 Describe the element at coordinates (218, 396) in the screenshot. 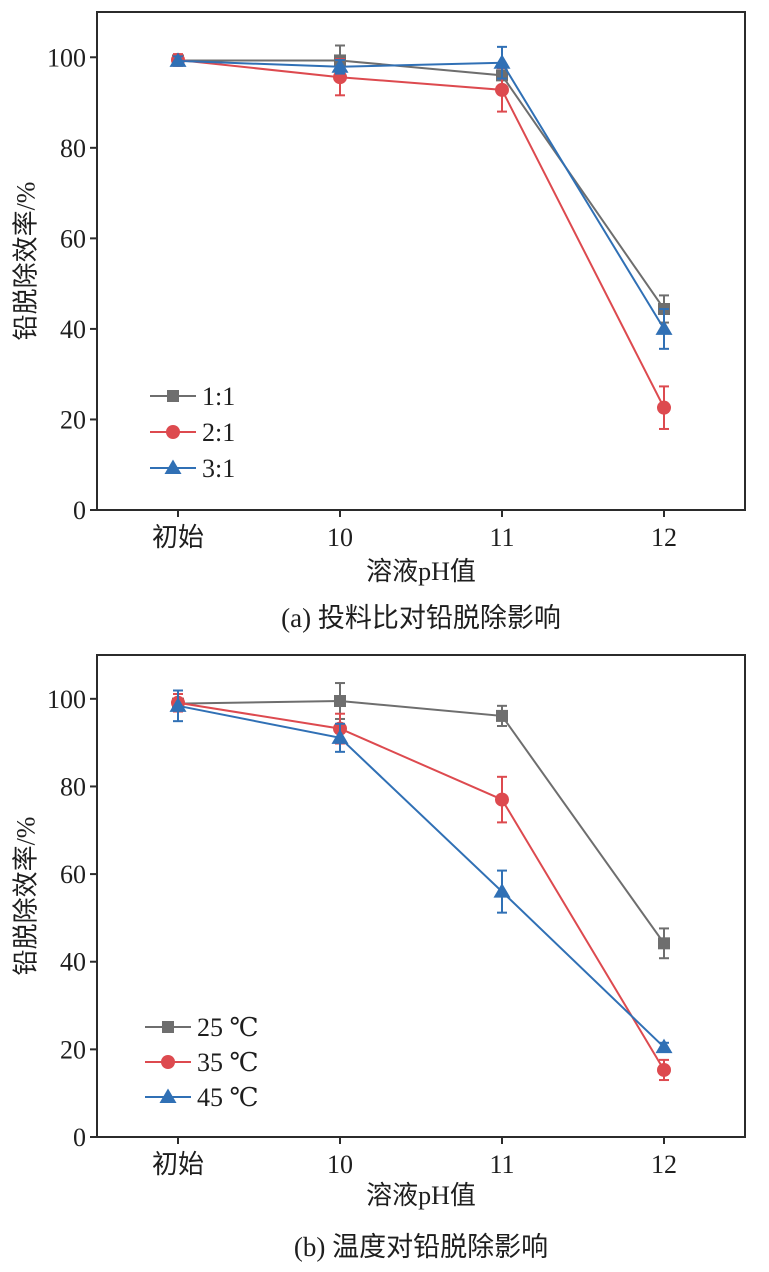

I see `legend-label: 1:1` at that location.